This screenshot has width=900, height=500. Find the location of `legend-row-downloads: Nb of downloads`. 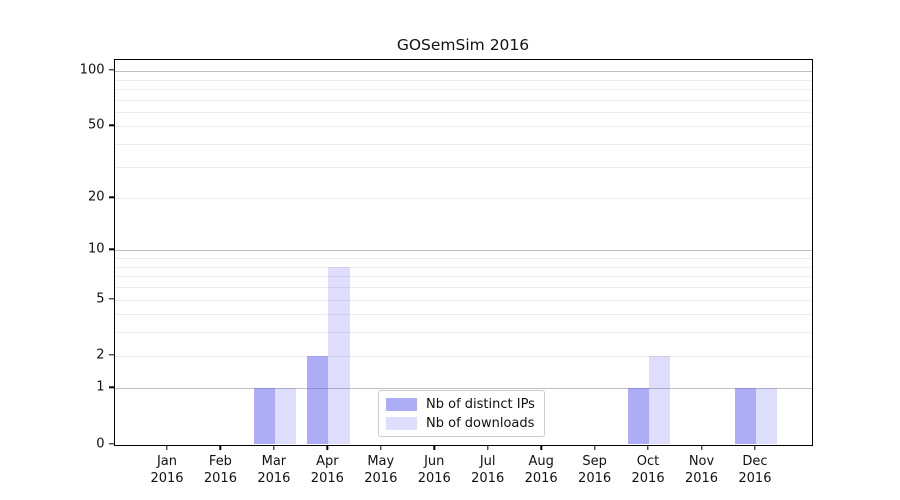

legend-row-downloads: Nb of downloads is located at coordinates (465, 423).